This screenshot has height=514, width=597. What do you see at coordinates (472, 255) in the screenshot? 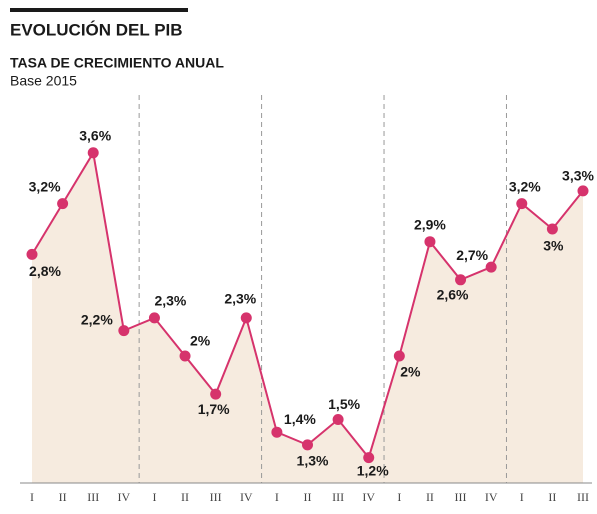
I see `value-label: 2,7%` at bounding box center [472, 255].